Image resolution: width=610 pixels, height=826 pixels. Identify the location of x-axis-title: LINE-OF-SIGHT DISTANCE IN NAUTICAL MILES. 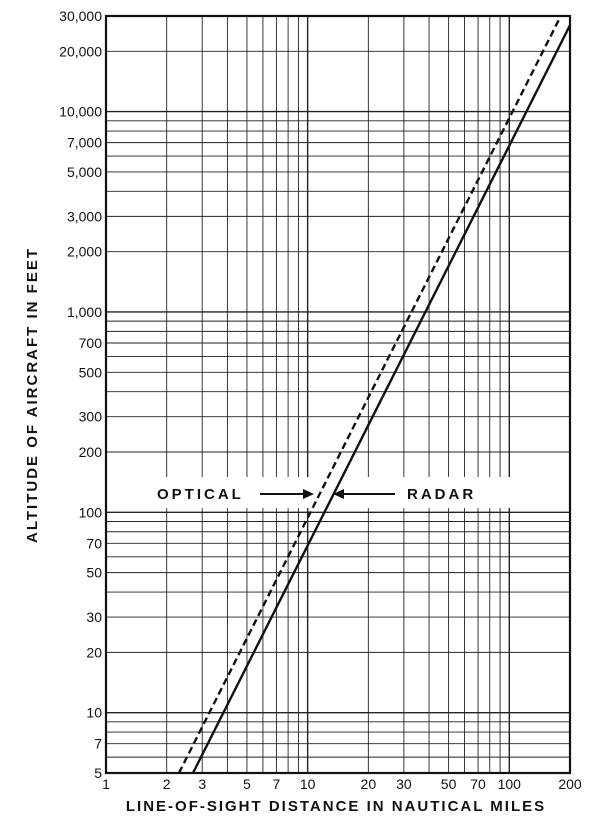
(336, 806).